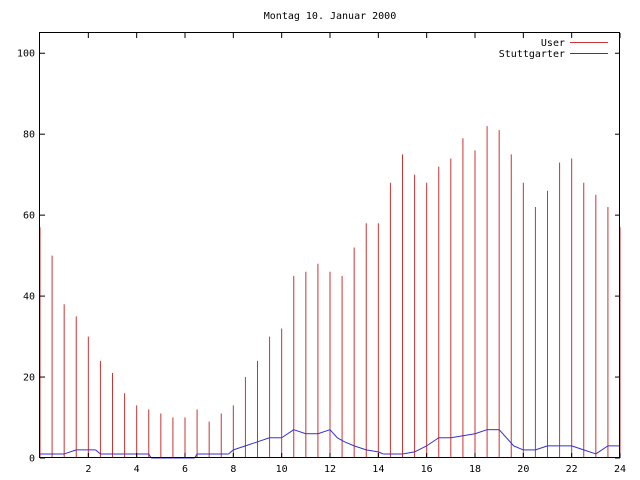  What do you see at coordinates (233, 469) in the screenshot?
I see `x-tick-label-3: 8` at bounding box center [233, 469].